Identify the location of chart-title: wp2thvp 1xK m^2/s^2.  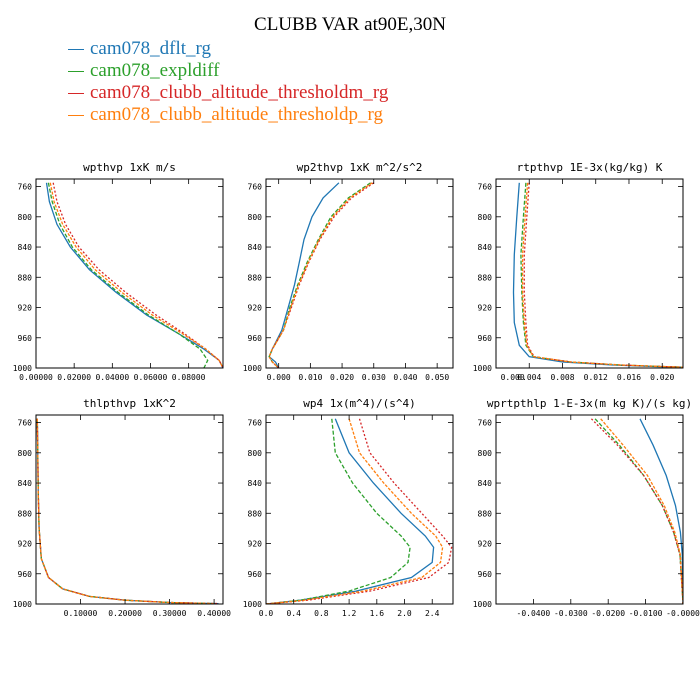
(360, 167).